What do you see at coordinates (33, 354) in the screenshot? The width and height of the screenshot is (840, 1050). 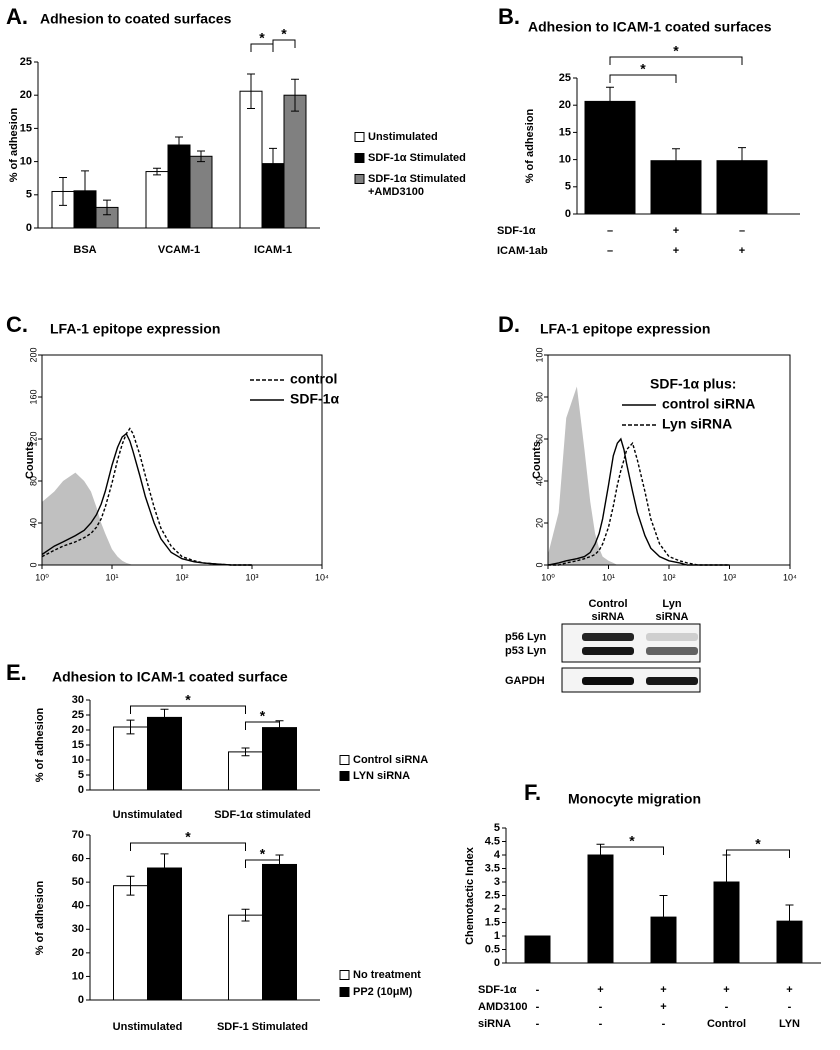 I see `y-tick-label: 200` at bounding box center [33, 354].